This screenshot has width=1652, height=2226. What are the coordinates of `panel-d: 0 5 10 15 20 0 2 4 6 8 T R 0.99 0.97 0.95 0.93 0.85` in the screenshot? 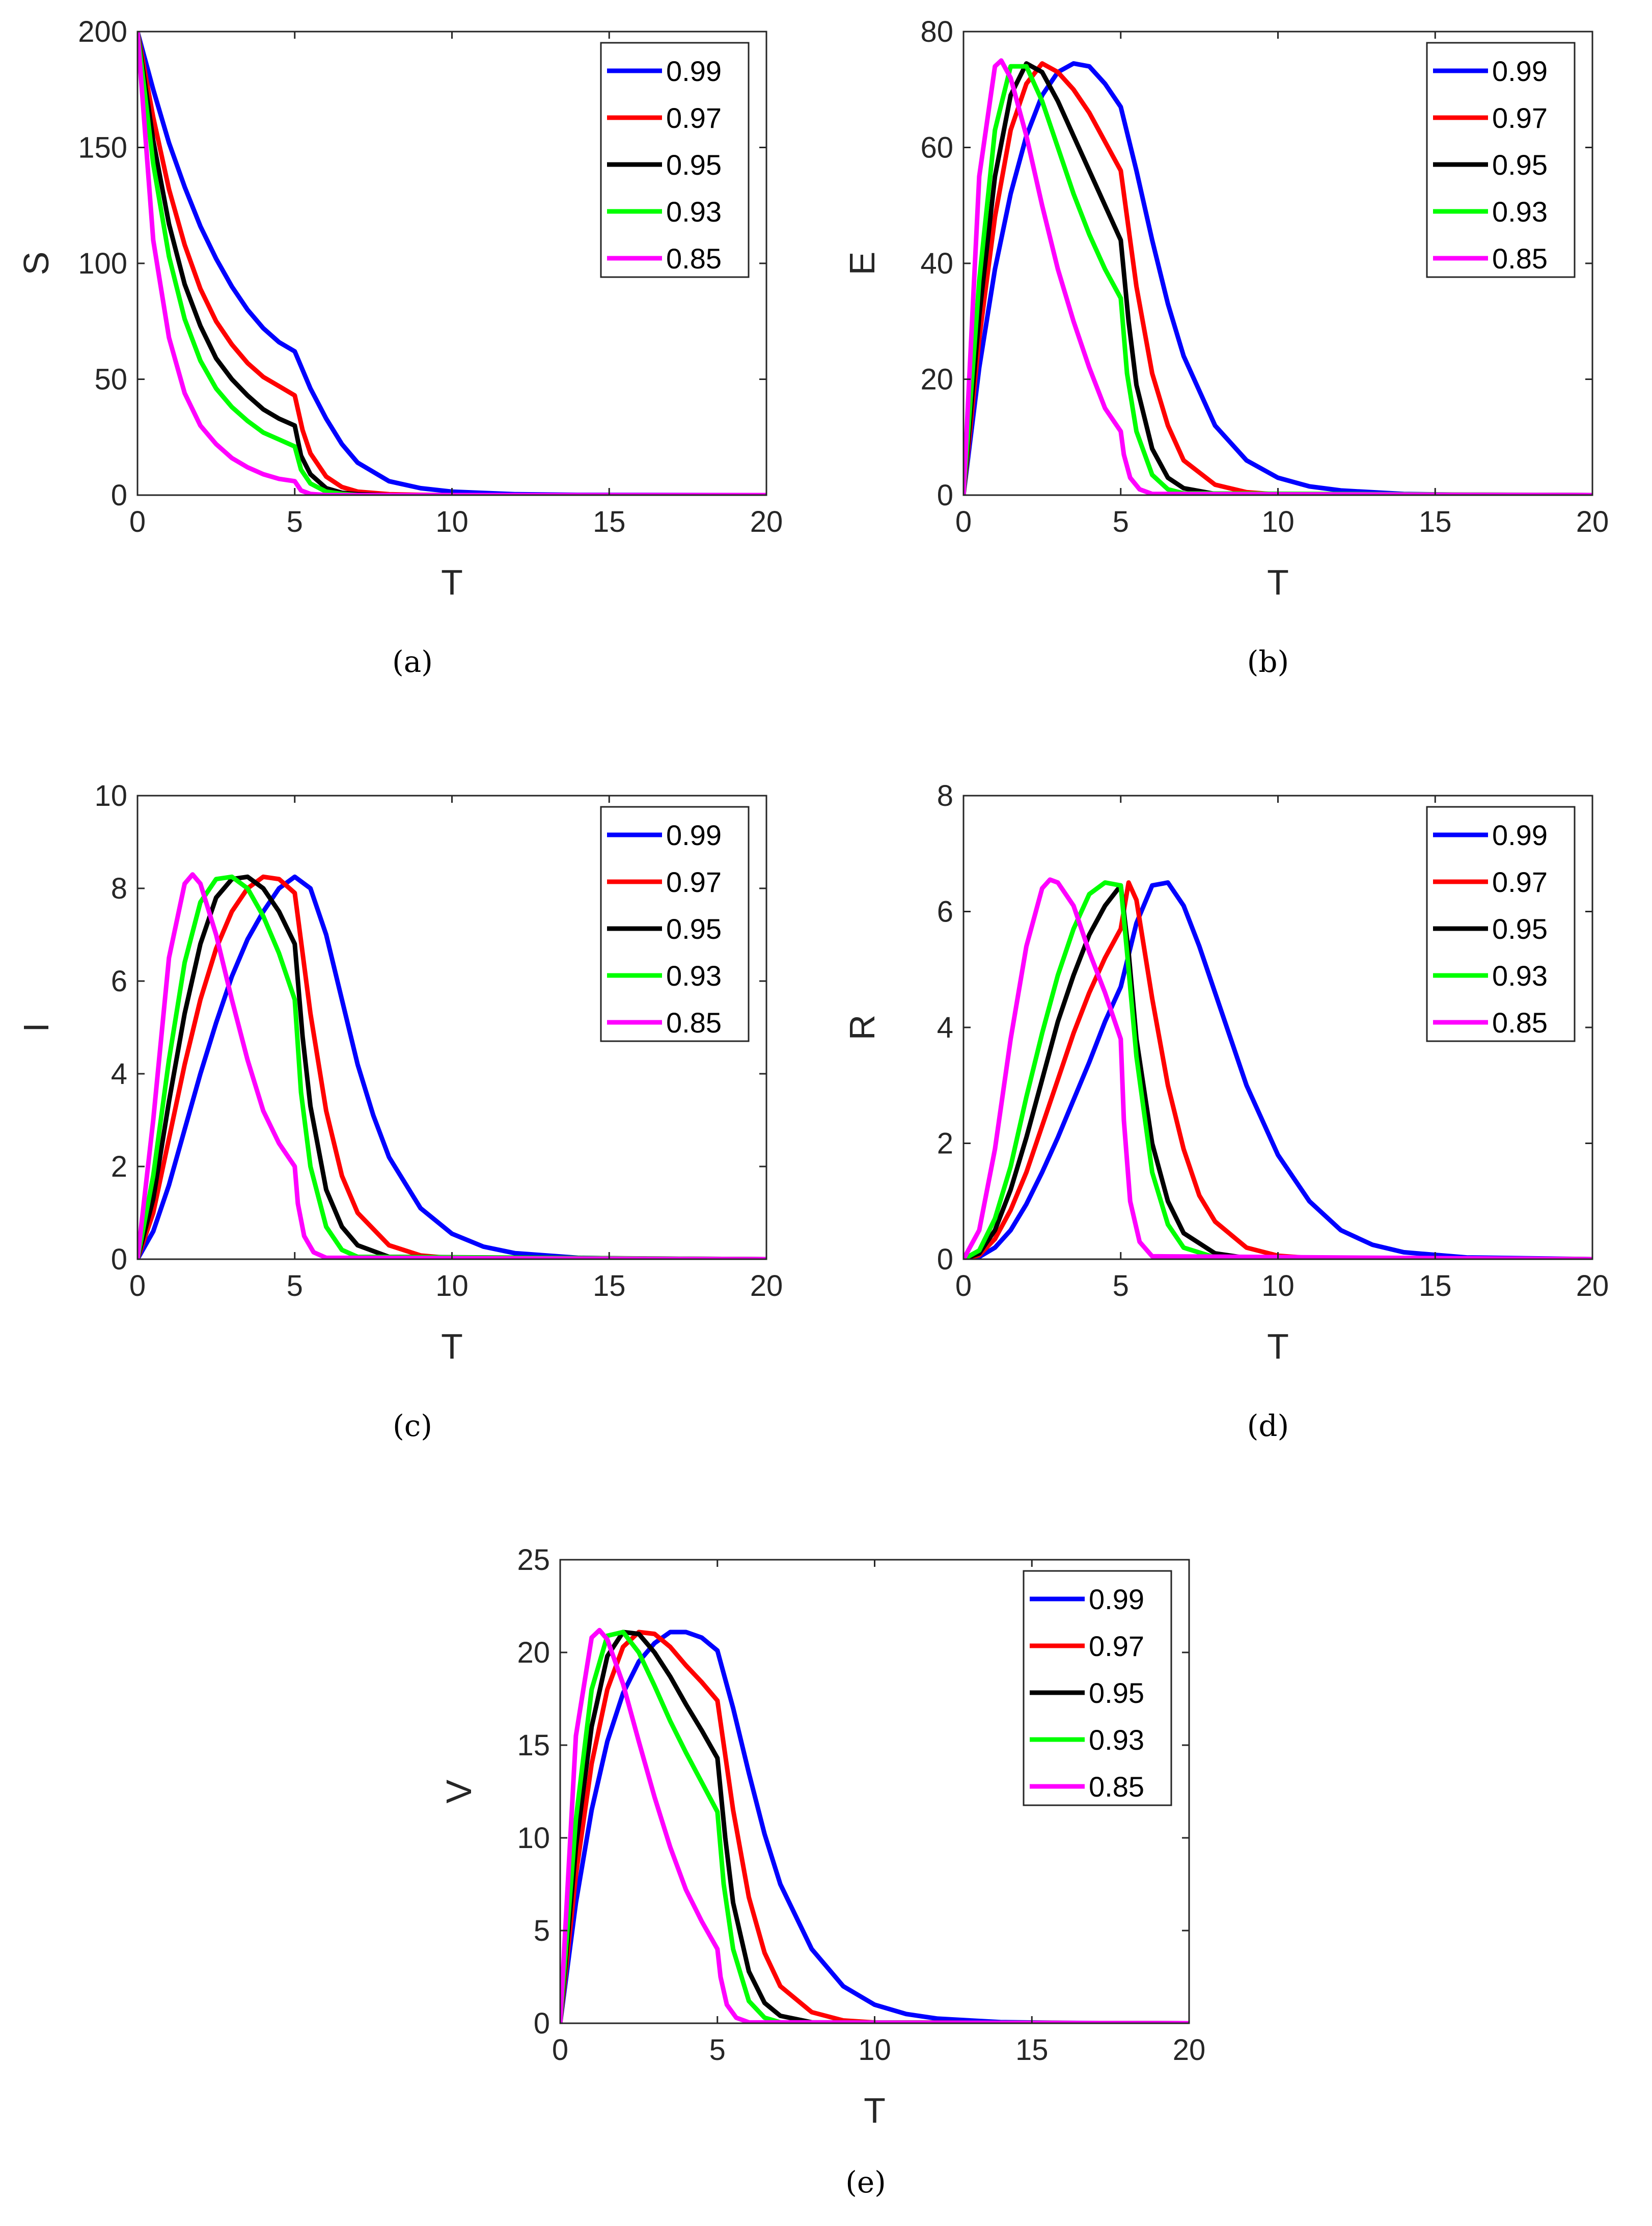 It's located at (1225, 1072).